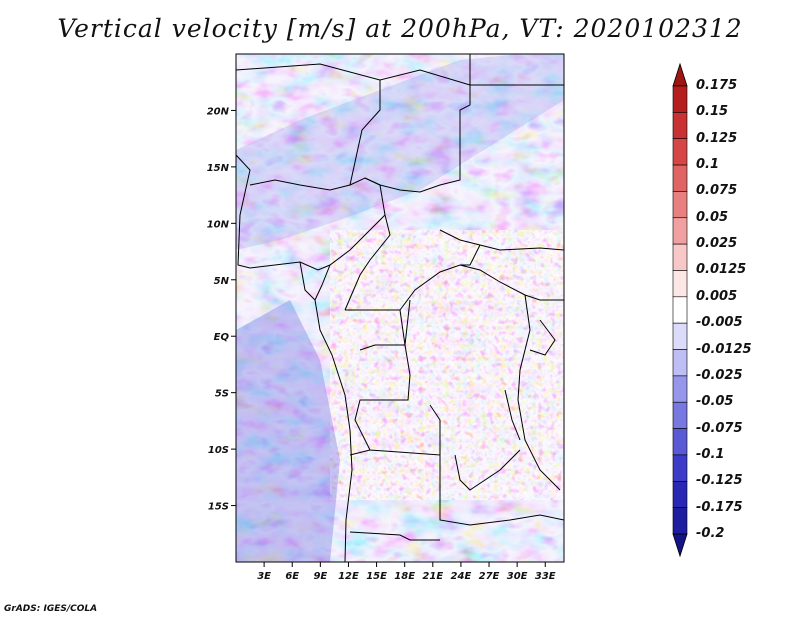 The width and height of the screenshot is (800, 618). Describe the element at coordinates (51, 609) in the screenshot. I see `credit-text: GrADS: IGES/COLA` at that location.